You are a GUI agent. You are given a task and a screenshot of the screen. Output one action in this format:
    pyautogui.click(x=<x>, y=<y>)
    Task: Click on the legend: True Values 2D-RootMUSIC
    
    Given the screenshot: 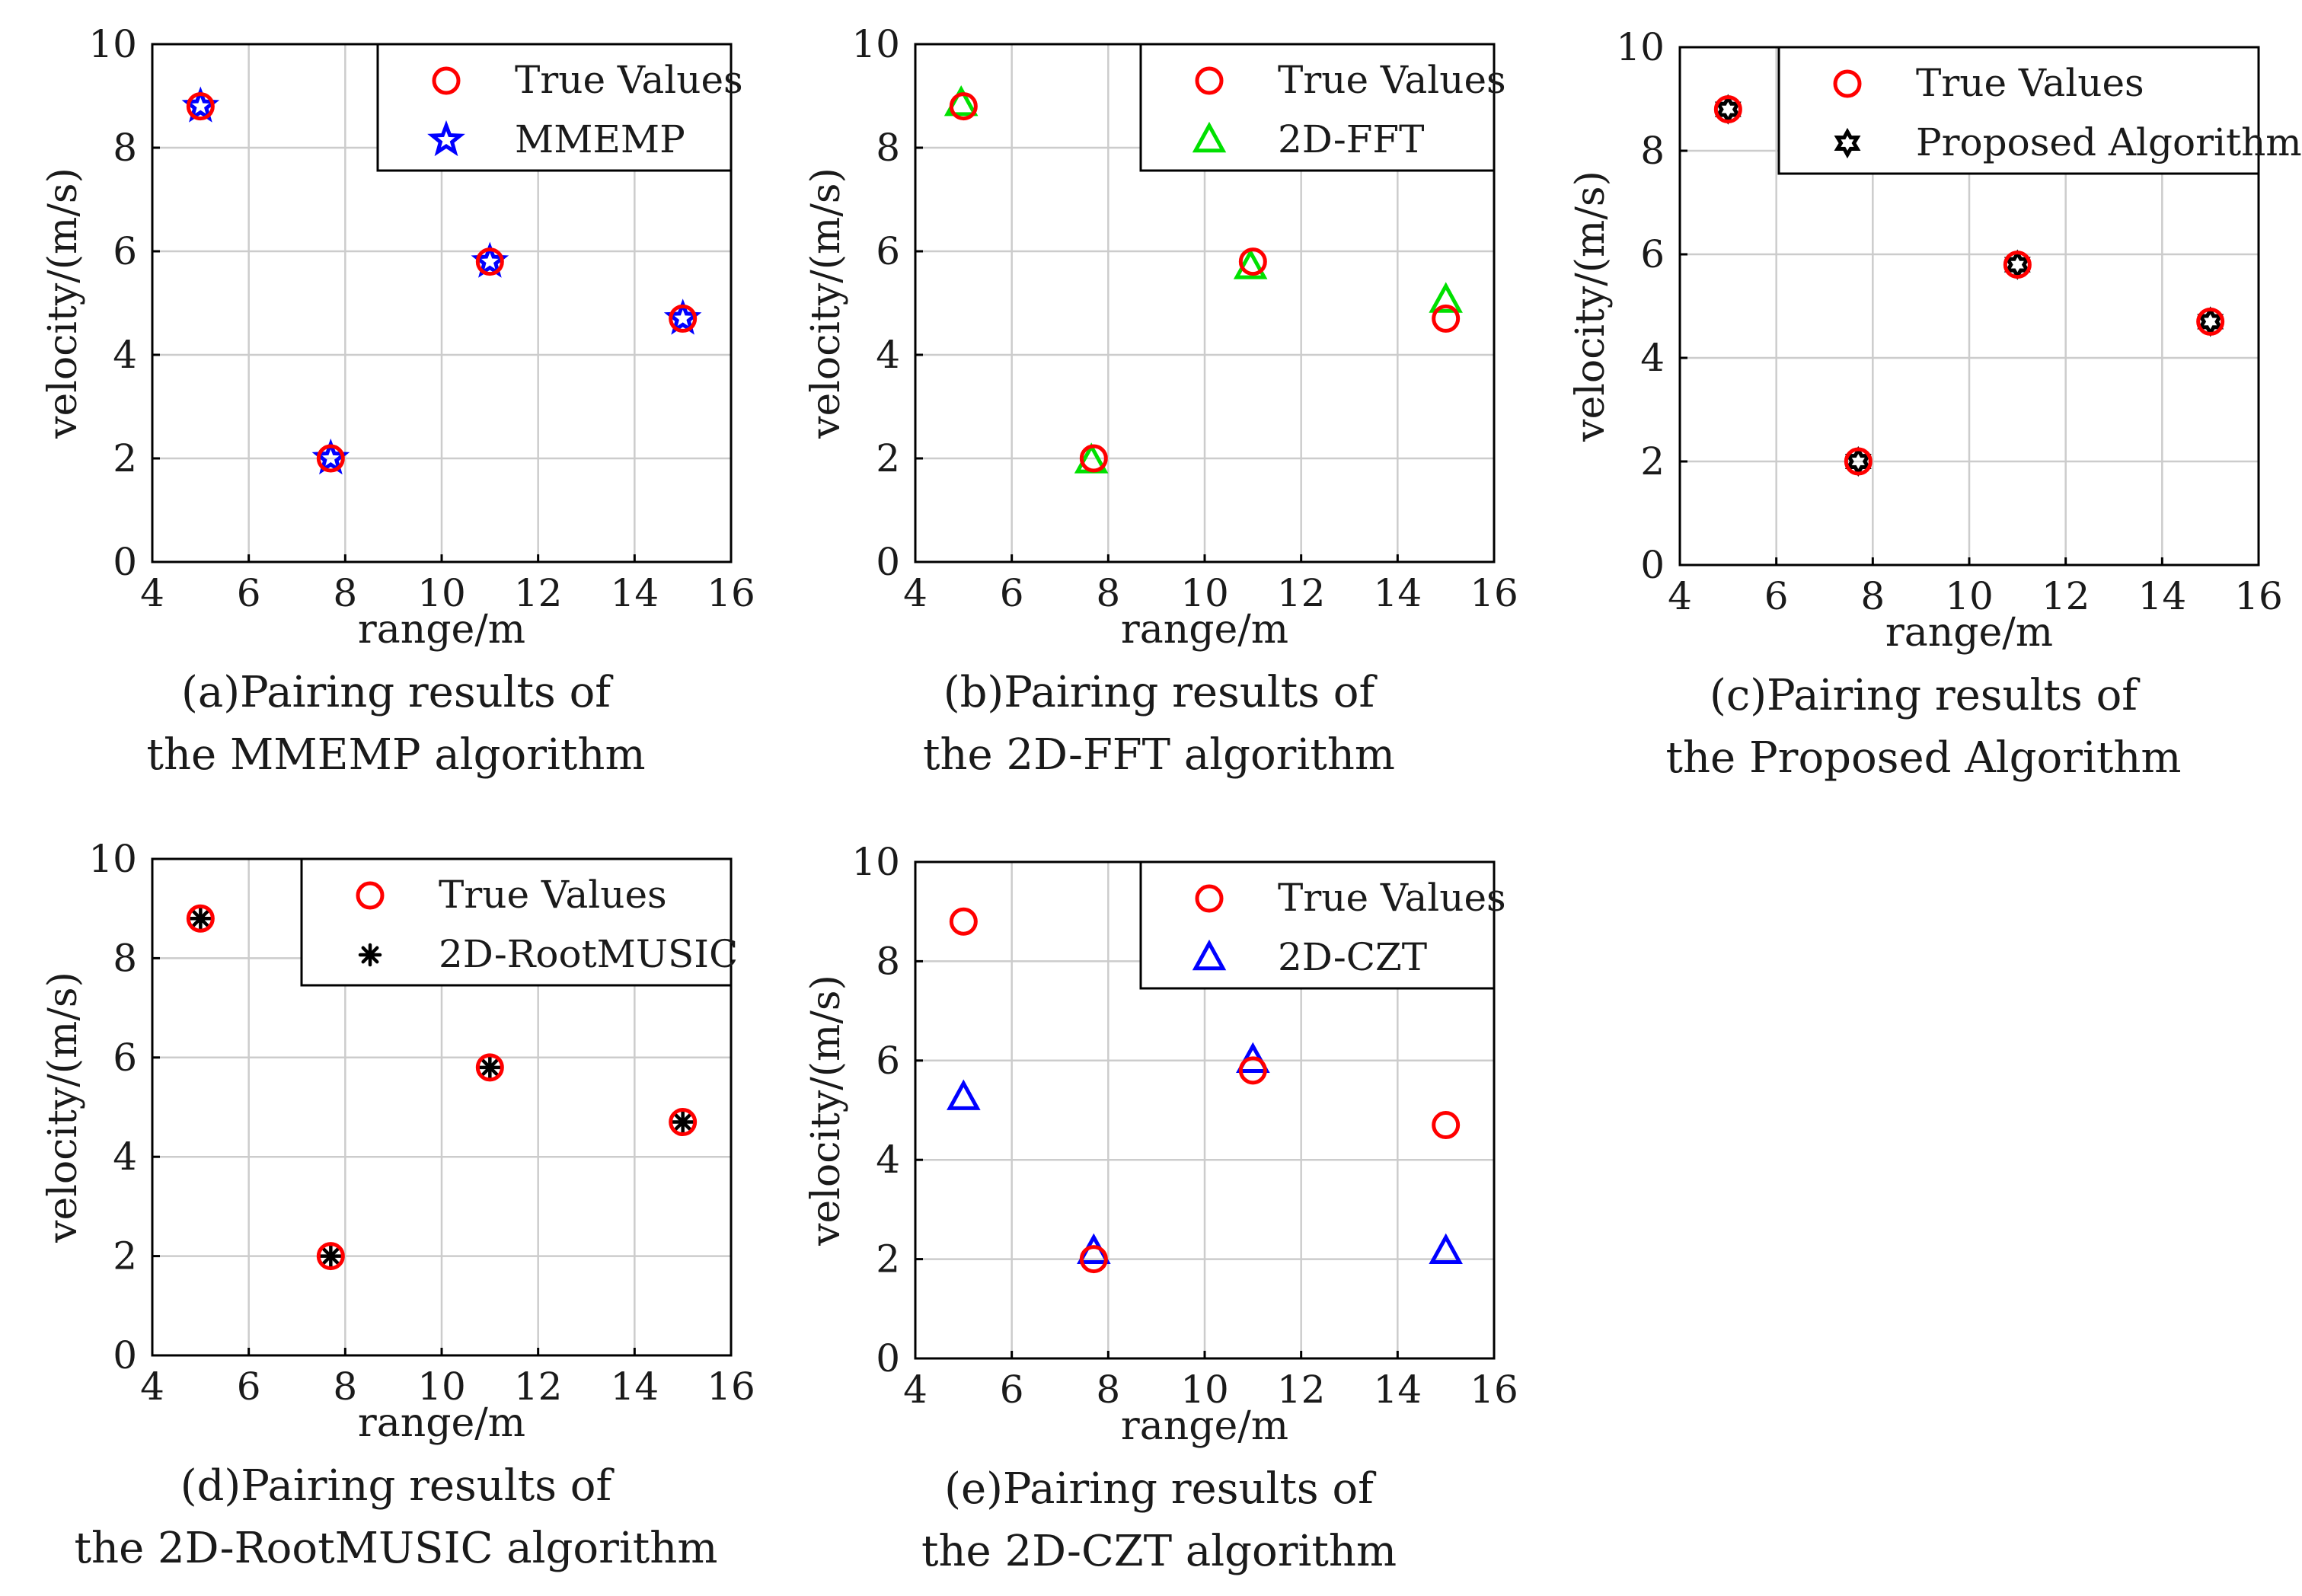 What is the action you would take?
    pyautogui.click(x=519, y=922)
    